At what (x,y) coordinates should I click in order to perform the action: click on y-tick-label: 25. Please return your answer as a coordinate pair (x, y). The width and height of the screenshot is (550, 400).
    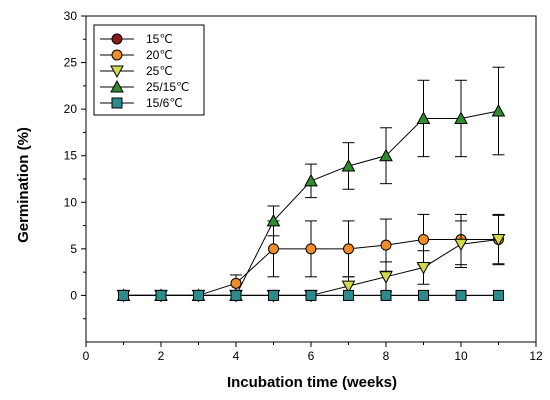
    Looking at the image, I should click on (71, 63).